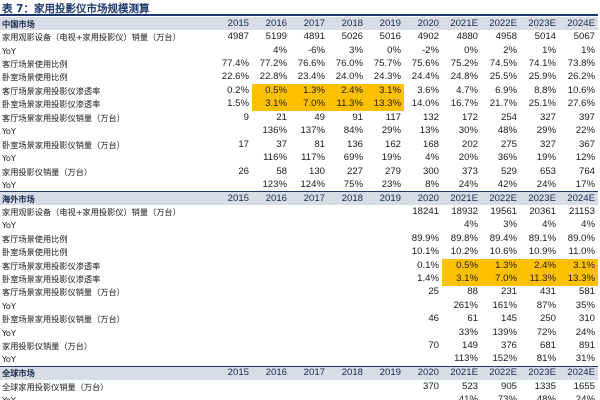 The height and width of the screenshot is (400, 600). Describe the element at coordinates (507, 184) in the screenshot. I see `value-cell: 42%` at that location.